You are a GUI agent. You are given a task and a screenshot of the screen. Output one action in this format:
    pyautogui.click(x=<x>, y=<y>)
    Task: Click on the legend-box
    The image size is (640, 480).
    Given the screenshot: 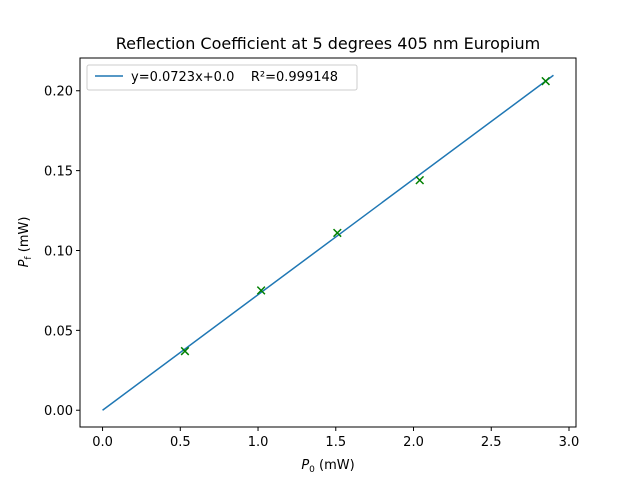 What is the action you would take?
    pyautogui.click(x=222, y=77)
    